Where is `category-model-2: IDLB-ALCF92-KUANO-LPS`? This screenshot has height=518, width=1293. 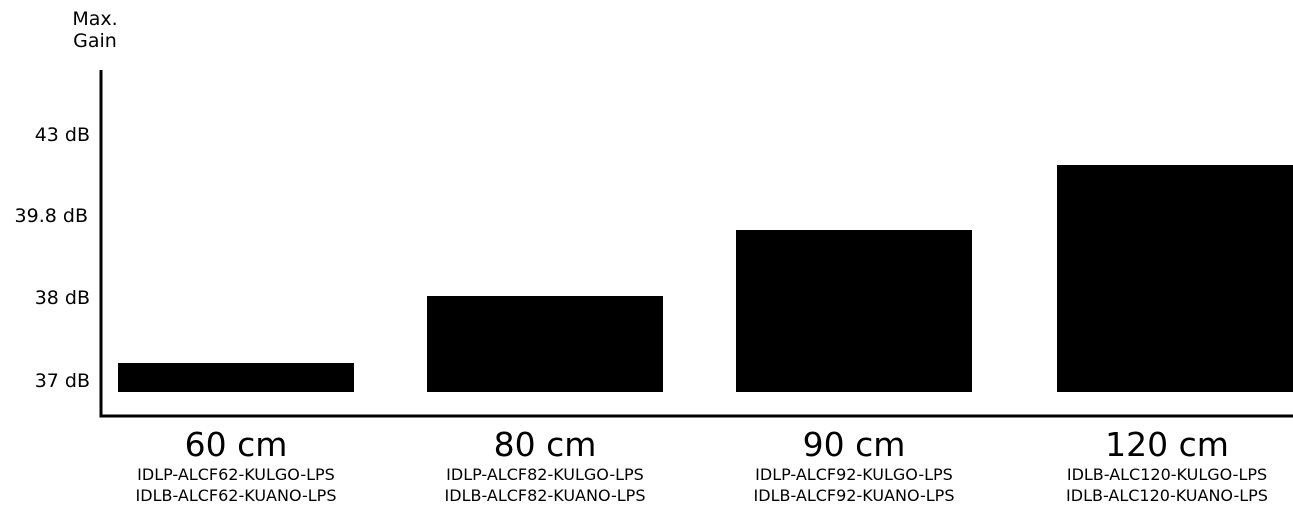
category-model-2: IDLB-ALCF92-KUANO-LPS is located at coordinates (854, 495).